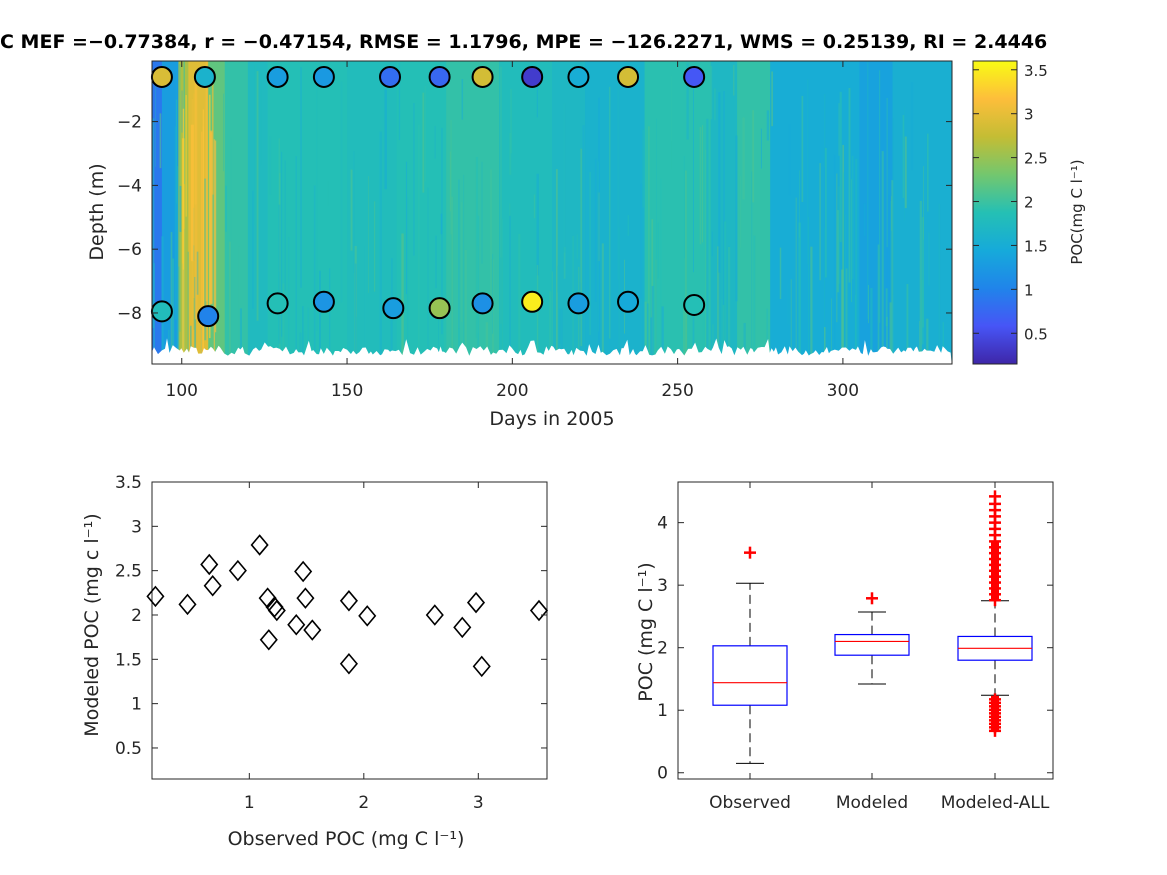 The image size is (1167, 875). What do you see at coordinates (1010, 202) in the screenshot?
I see `colorbar-ticks: 0.5 1 1.5 2 2.5 3 3.5` at bounding box center [1010, 202].